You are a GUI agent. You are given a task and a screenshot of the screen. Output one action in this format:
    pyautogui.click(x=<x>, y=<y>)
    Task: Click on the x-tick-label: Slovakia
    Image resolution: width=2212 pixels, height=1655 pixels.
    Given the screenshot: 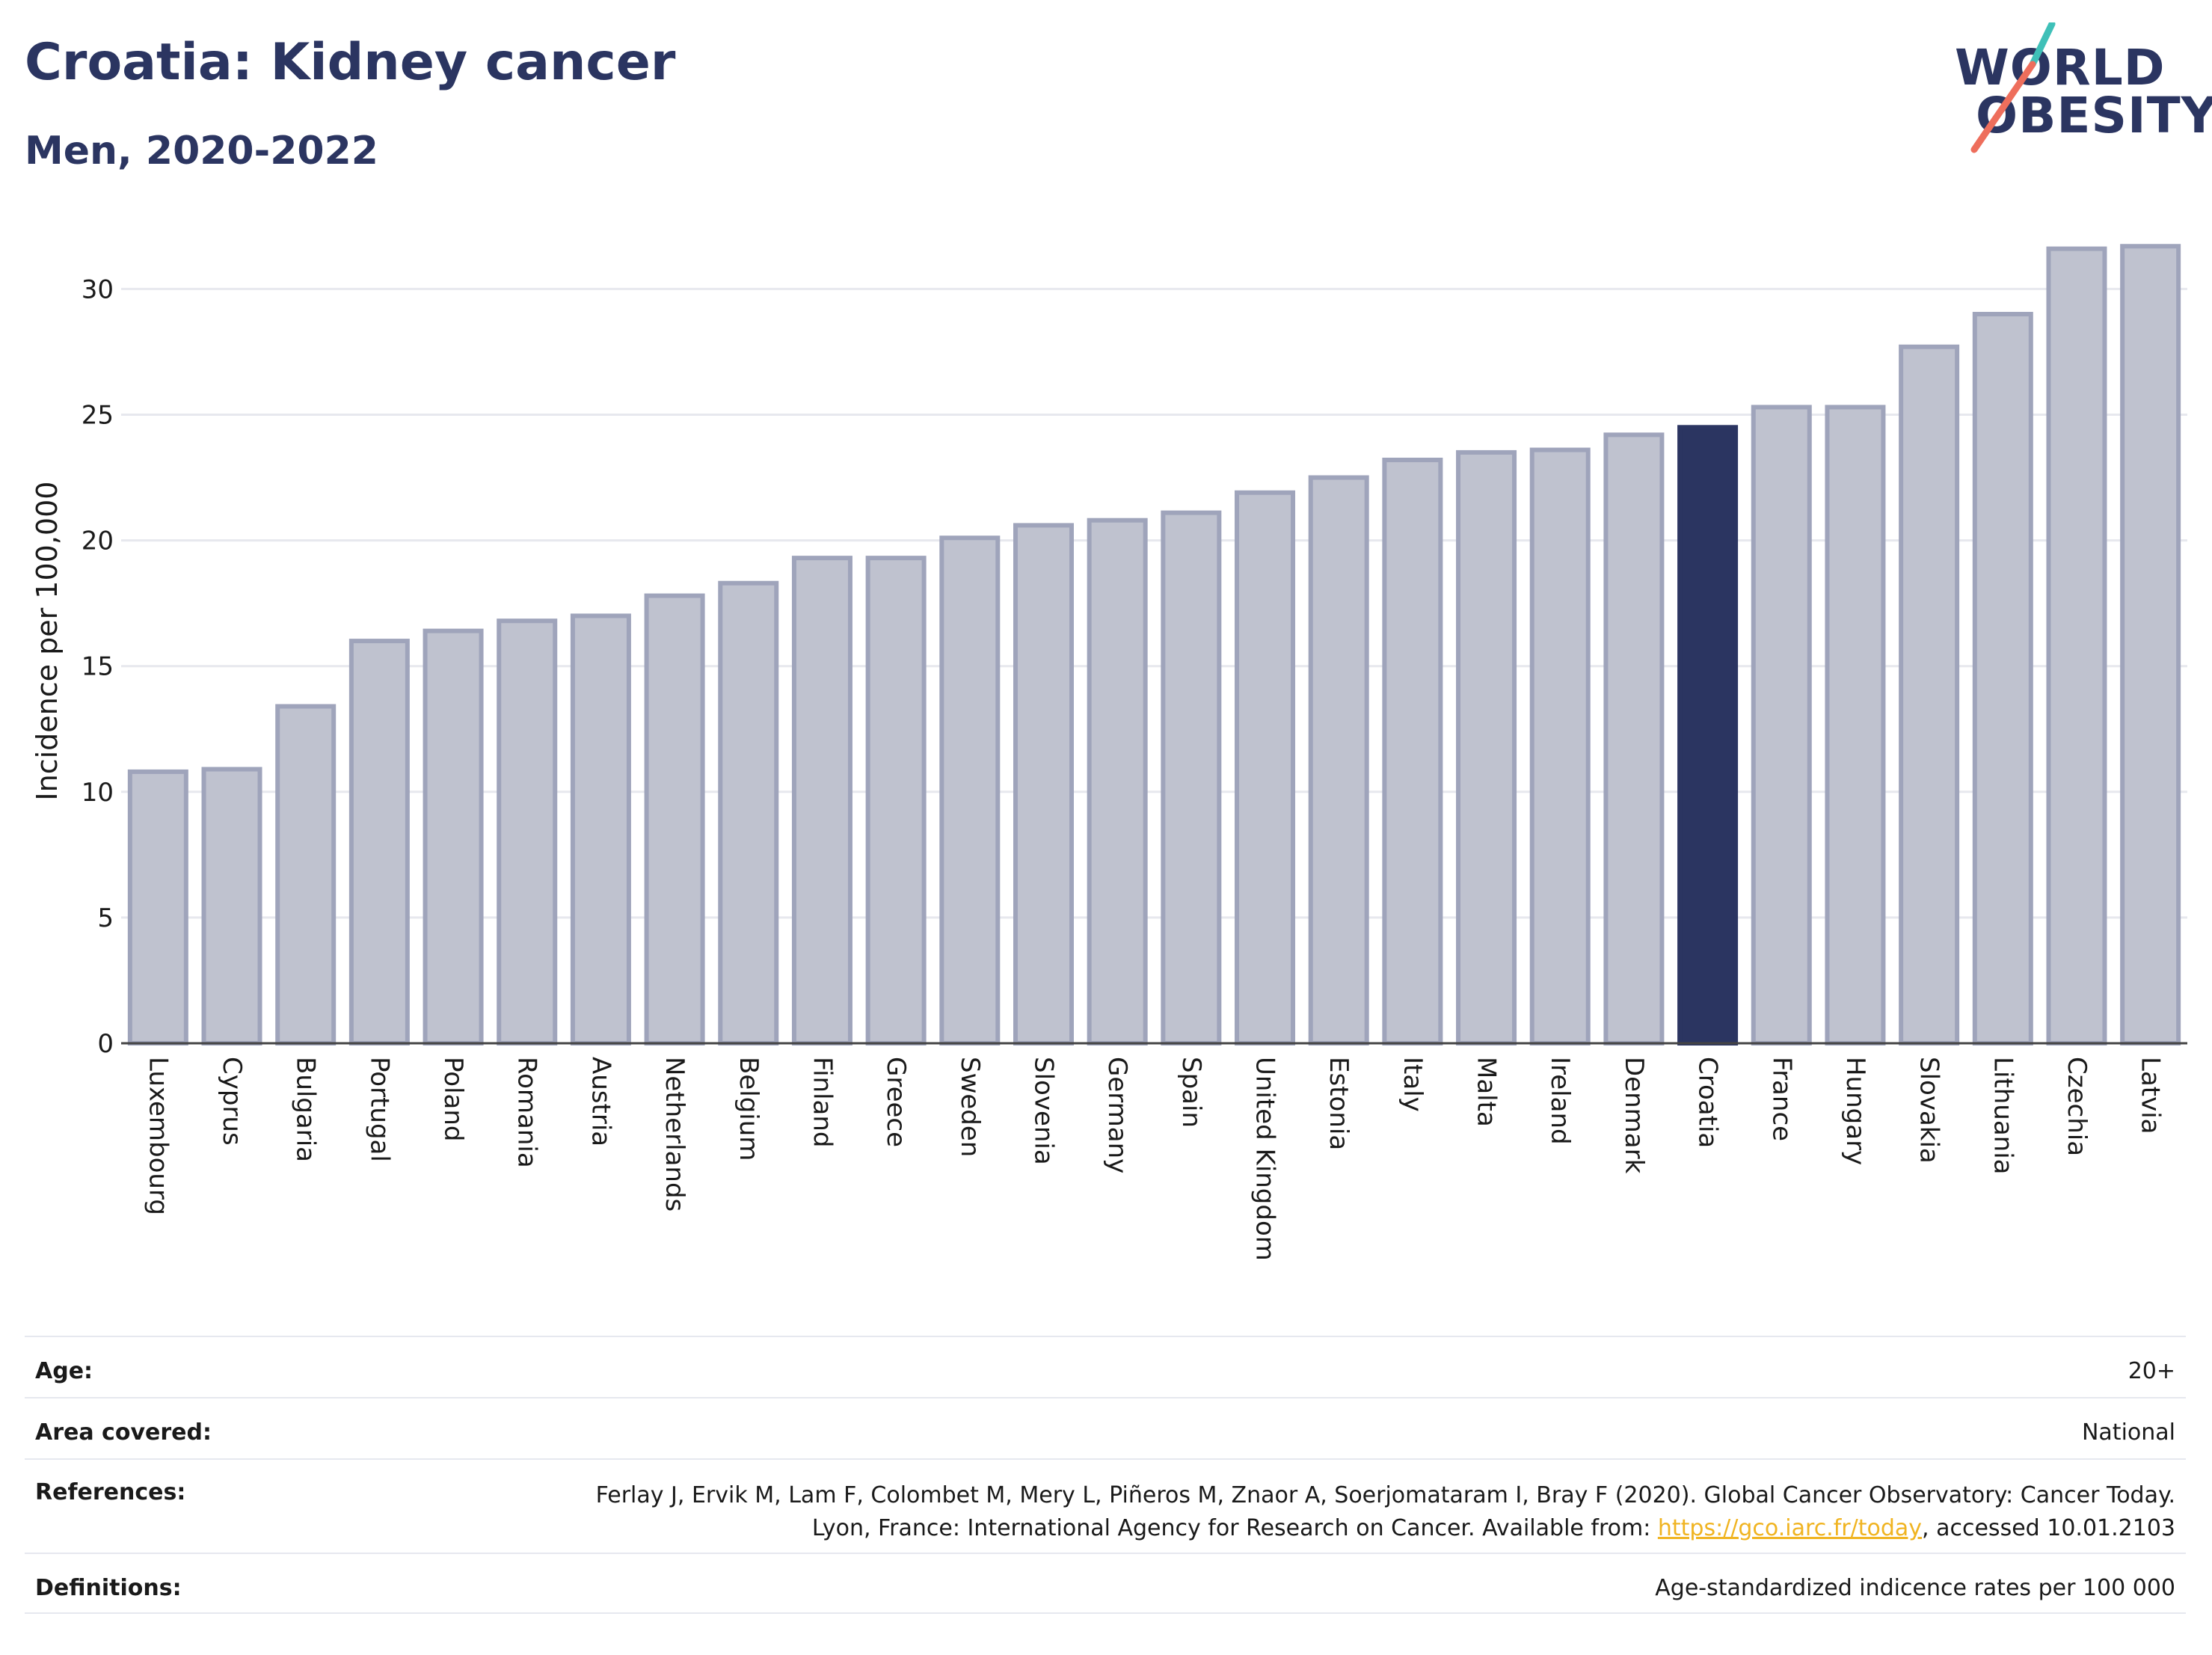 What is the action you would take?
    pyautogui.click(x=1929, y=1110)
    